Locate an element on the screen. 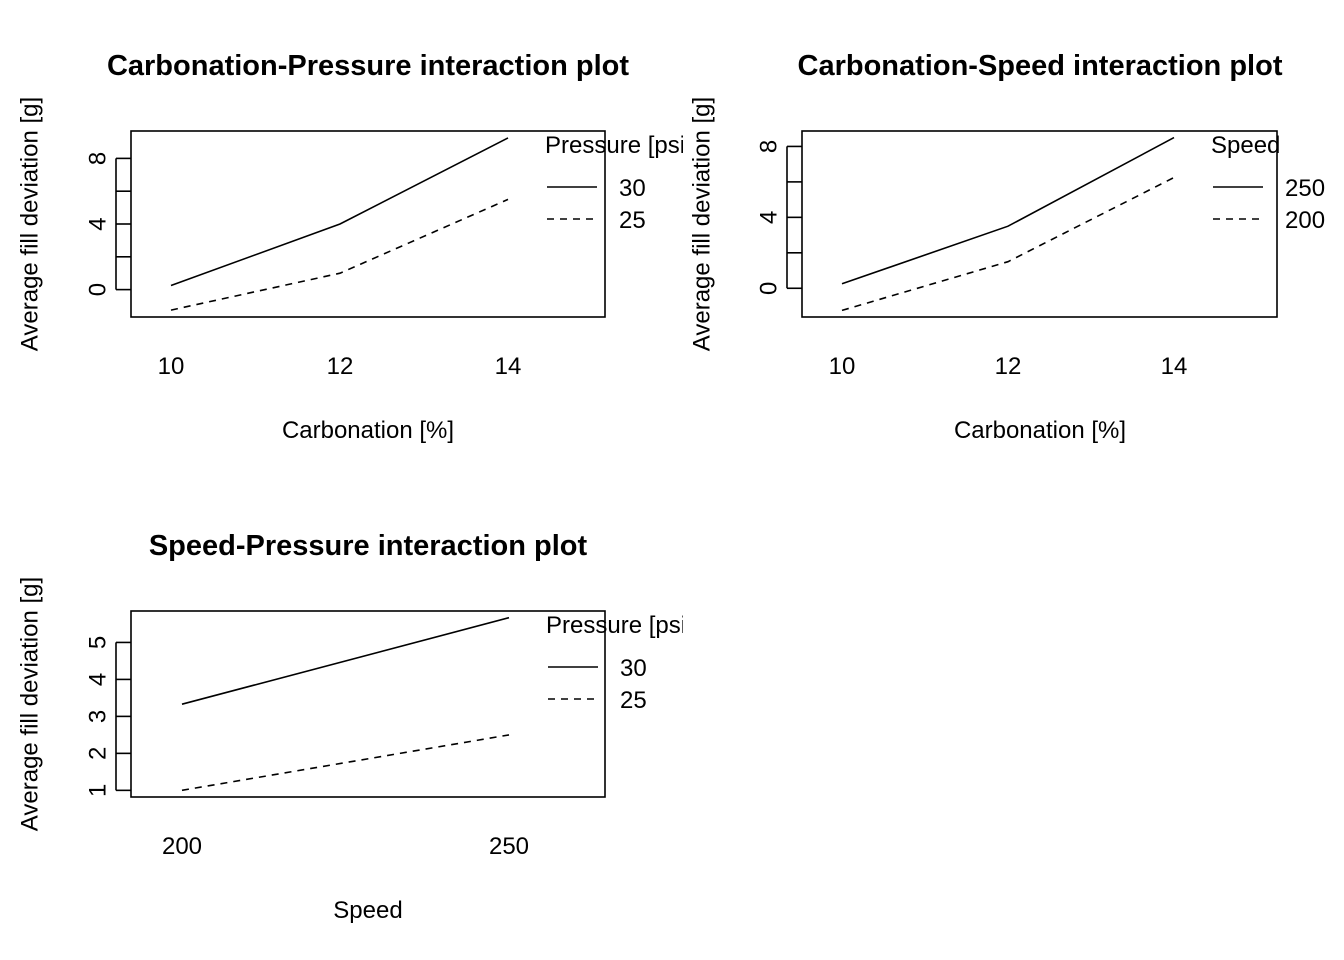 This screenshot has height=960, width=1344. legend-title: Speed is located at coordinates (1245, 145).